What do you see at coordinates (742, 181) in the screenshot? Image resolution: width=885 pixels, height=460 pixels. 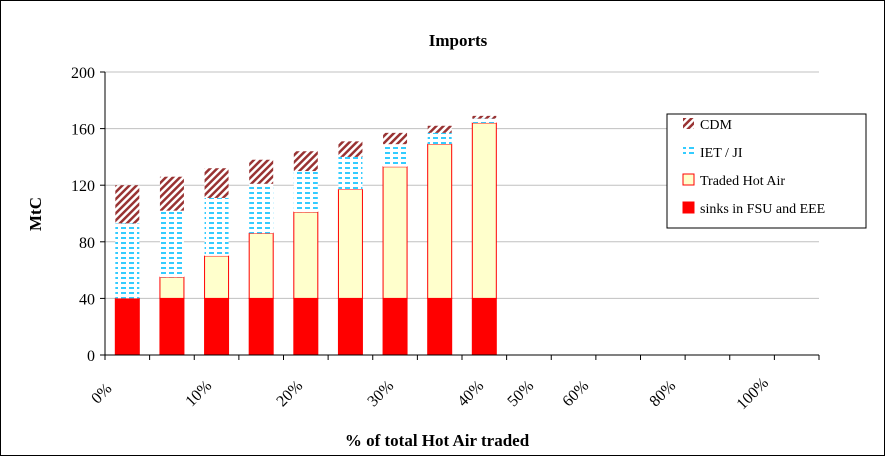 I see `legend-label-traded-hot-air: Traded Hot Air` at bounding box center [742, 181].